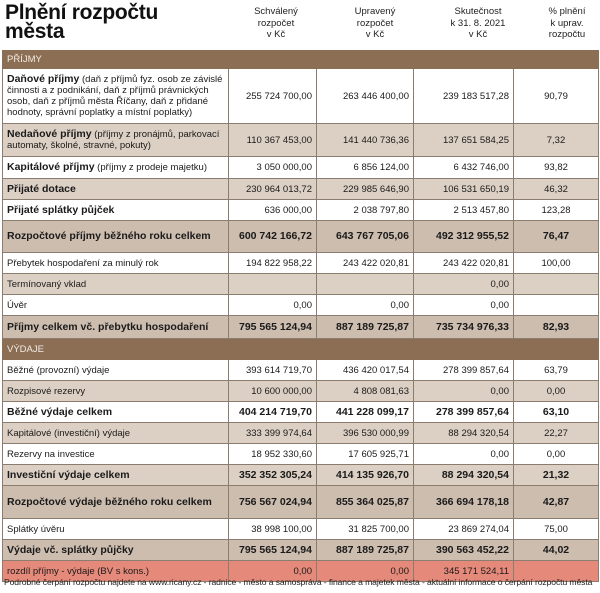 The image size is (600, 593). Describe the element at coordinates (115, 475) in the screenshot. I see `row-label: Investiční výdaje celkem` at that location.